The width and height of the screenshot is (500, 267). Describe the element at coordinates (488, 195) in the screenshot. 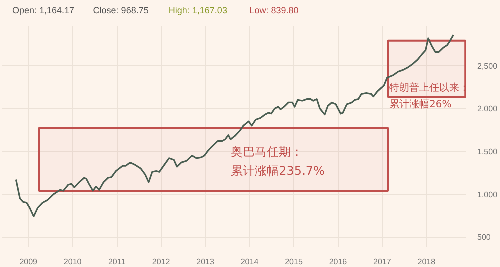

I see `y-tick-label: 1,000` at that location.